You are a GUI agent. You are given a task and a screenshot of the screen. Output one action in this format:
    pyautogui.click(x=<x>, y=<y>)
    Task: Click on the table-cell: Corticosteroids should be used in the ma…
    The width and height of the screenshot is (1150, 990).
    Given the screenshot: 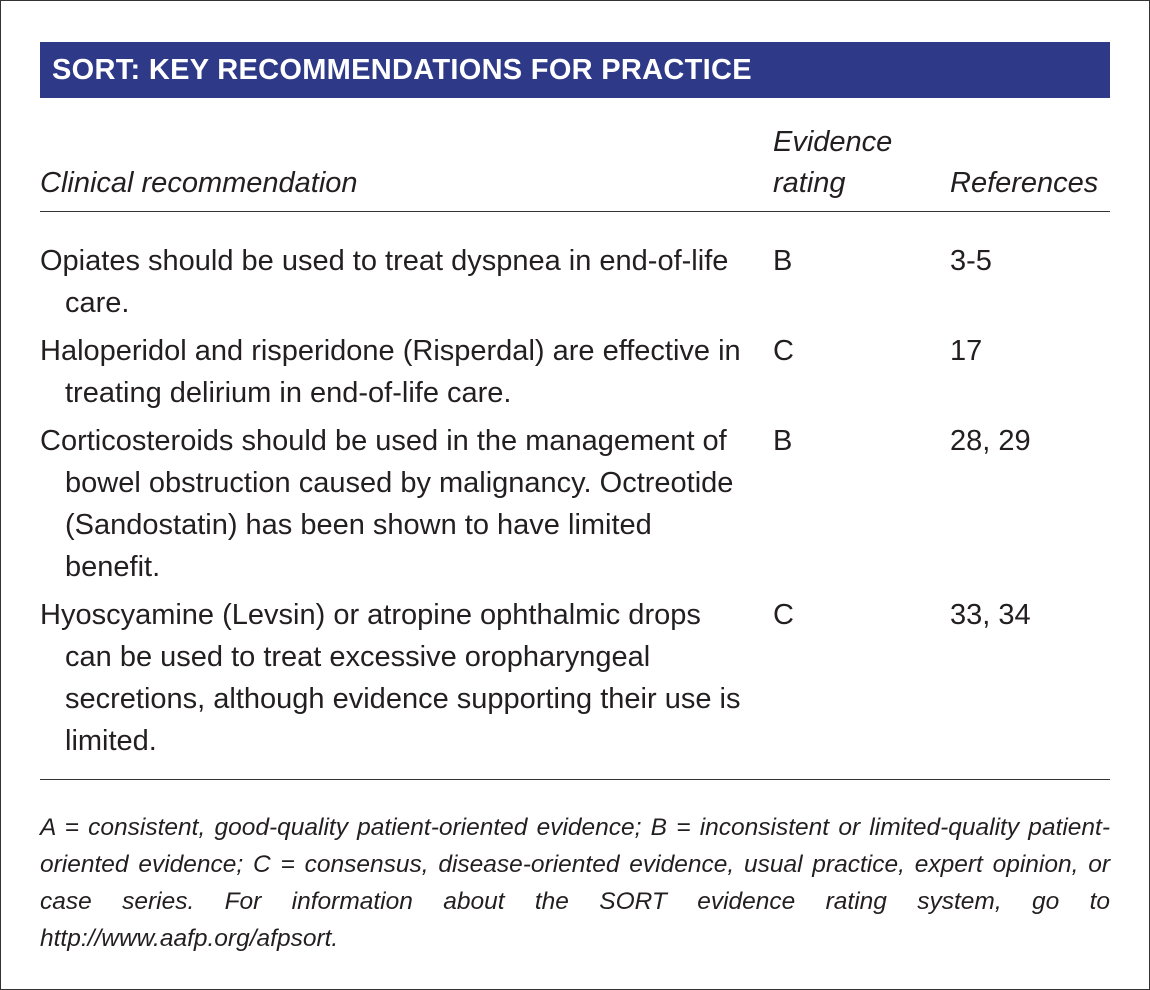 What is the action you would take?
    pyautogui.click(x=387, y=504)
    